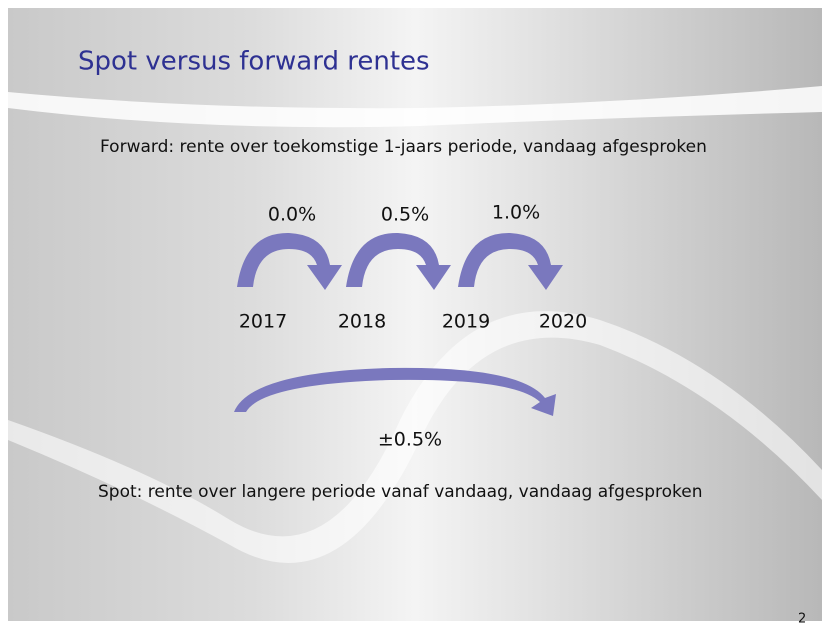  Describe the element at coordinates (395, 391) in the screenshot. I see `spot-arrow` at that location.